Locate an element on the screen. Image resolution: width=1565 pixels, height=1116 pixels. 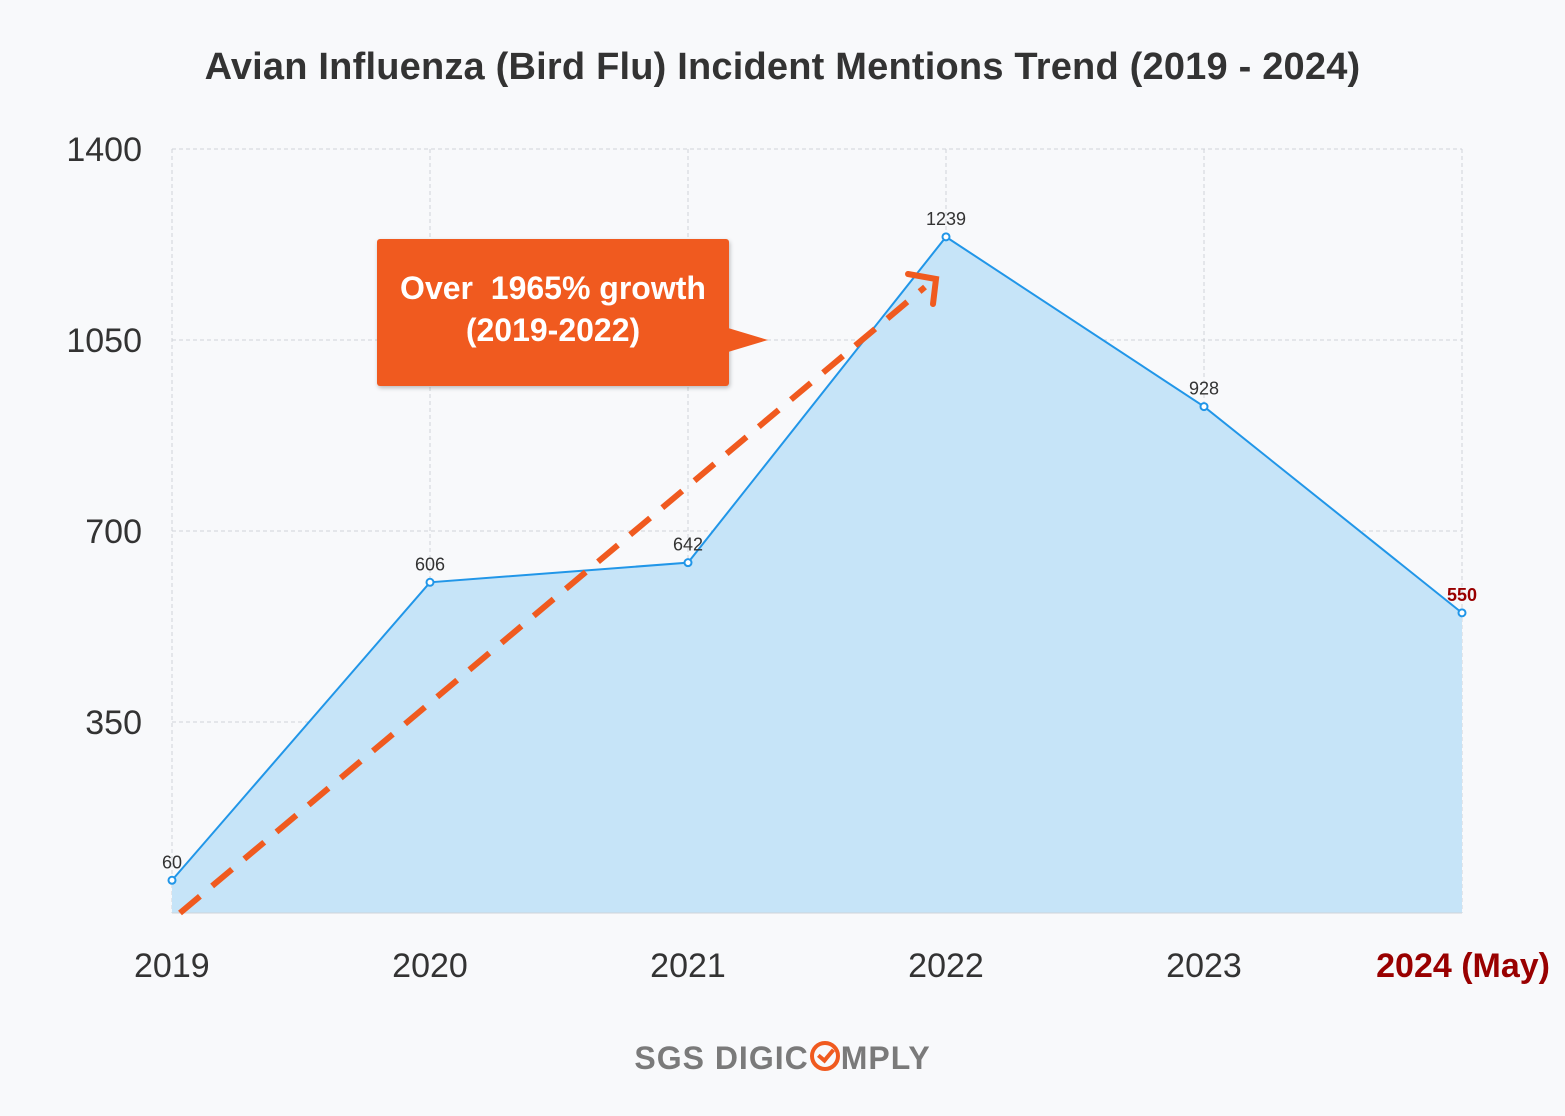
data-label: 1239 is located at coordinates (946, 219).